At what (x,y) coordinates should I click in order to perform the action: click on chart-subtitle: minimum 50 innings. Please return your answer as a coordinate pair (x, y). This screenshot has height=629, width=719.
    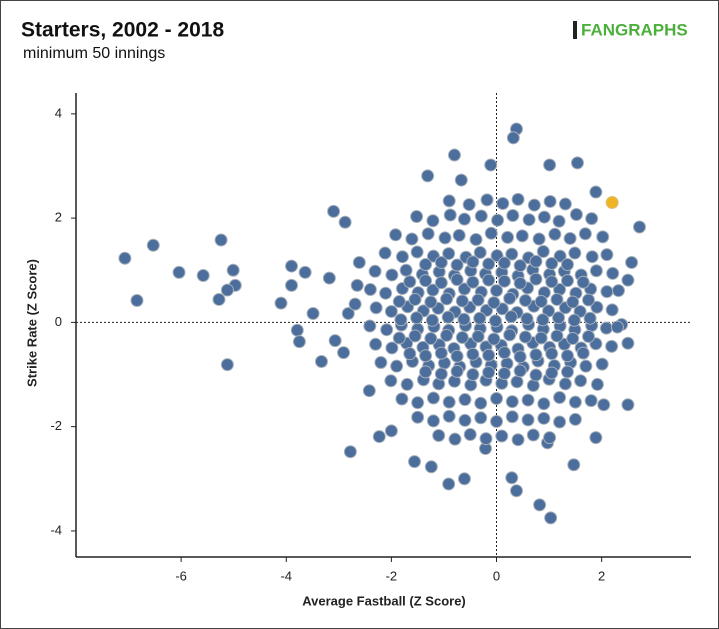
    Looking at the image, I should click on (94, 53).